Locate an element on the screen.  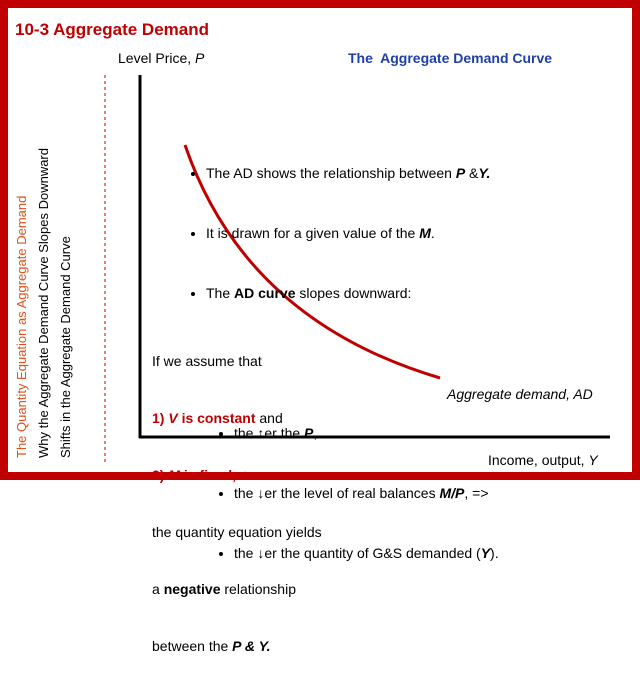
text-run: 2) is located at coordinates (160, 475).